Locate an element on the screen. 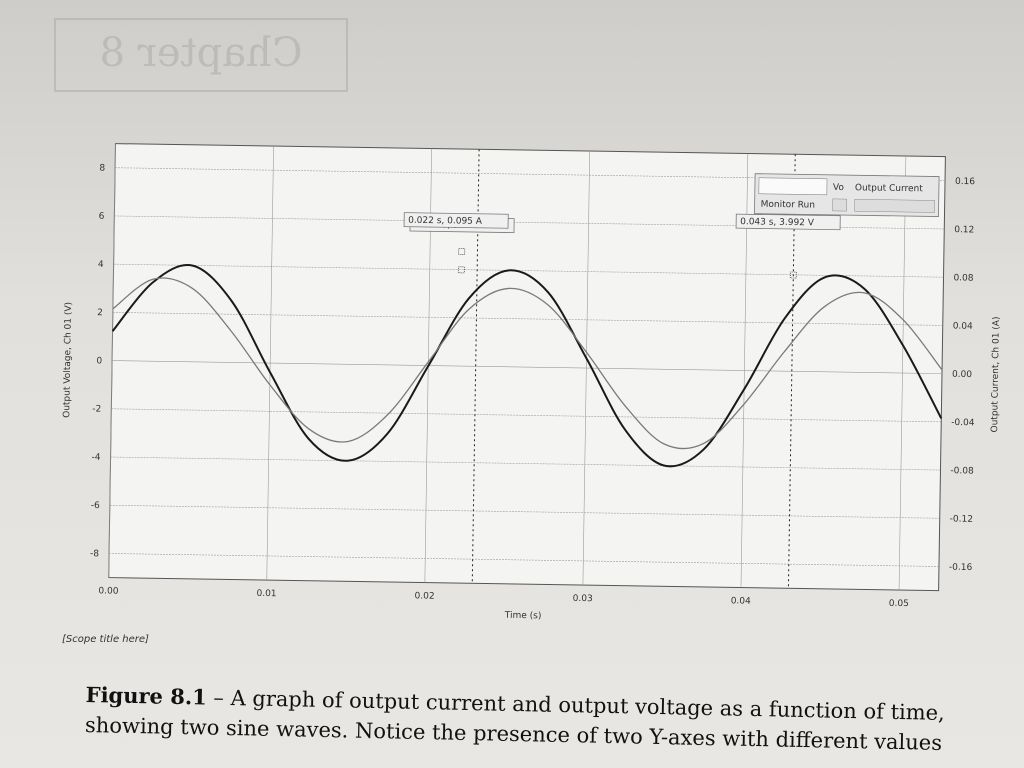  y-left-tick-label: -2 is located at coordinates (96, 410).